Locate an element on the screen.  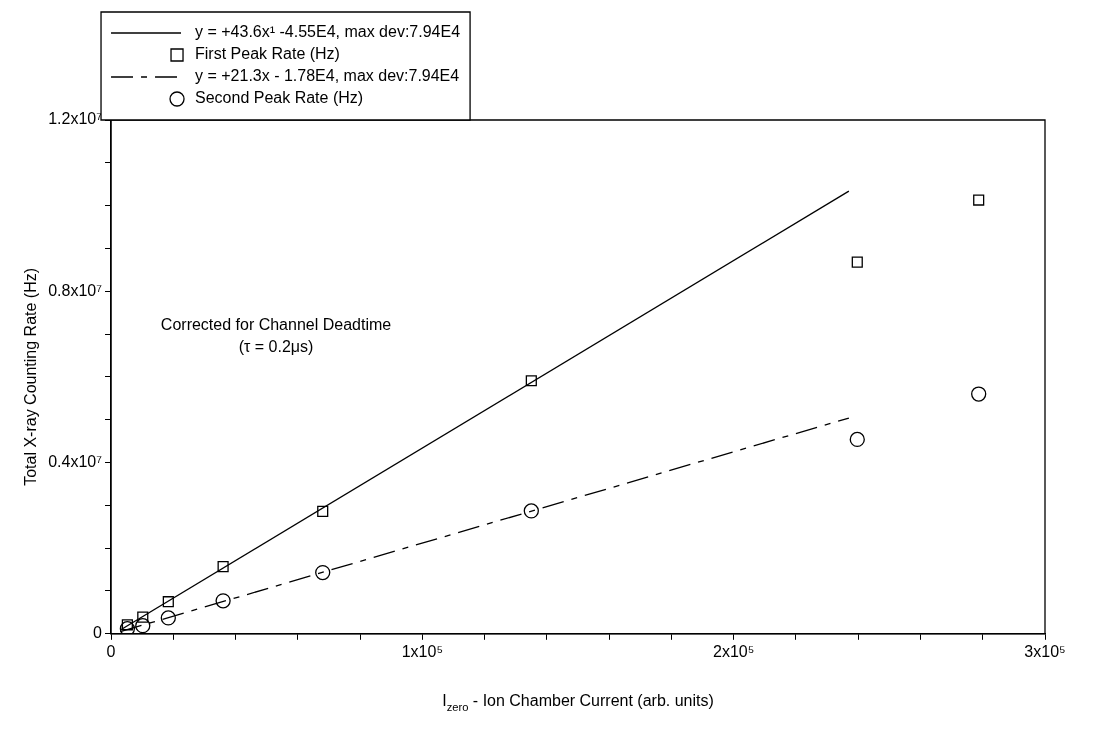
x-tick-label: 1x10⁵ is located at coordinates (422, 651).